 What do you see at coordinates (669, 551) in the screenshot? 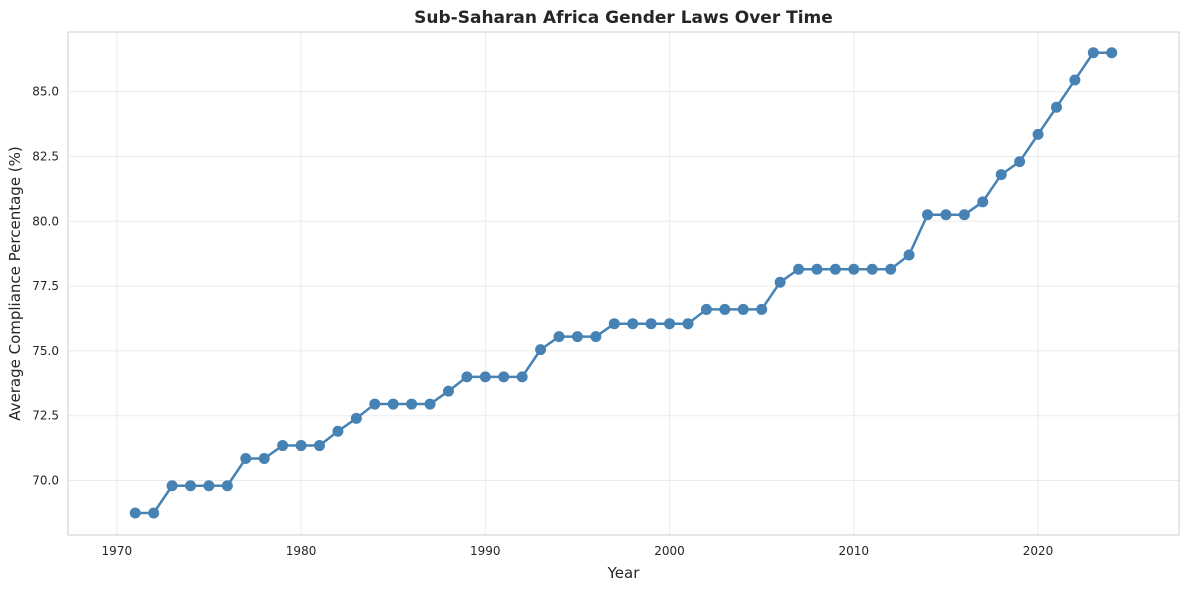
I see `x-tick-label: 2000` at bounding box center [669, 551].